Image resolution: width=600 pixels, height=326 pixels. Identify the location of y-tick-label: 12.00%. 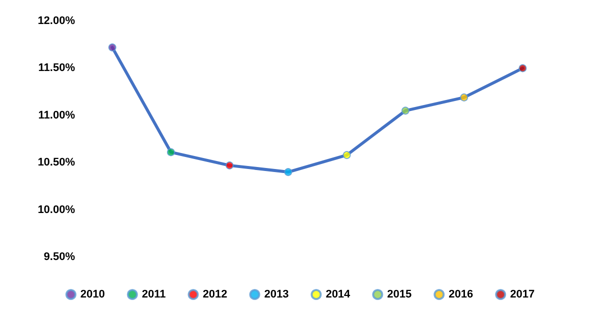
(57, 21).